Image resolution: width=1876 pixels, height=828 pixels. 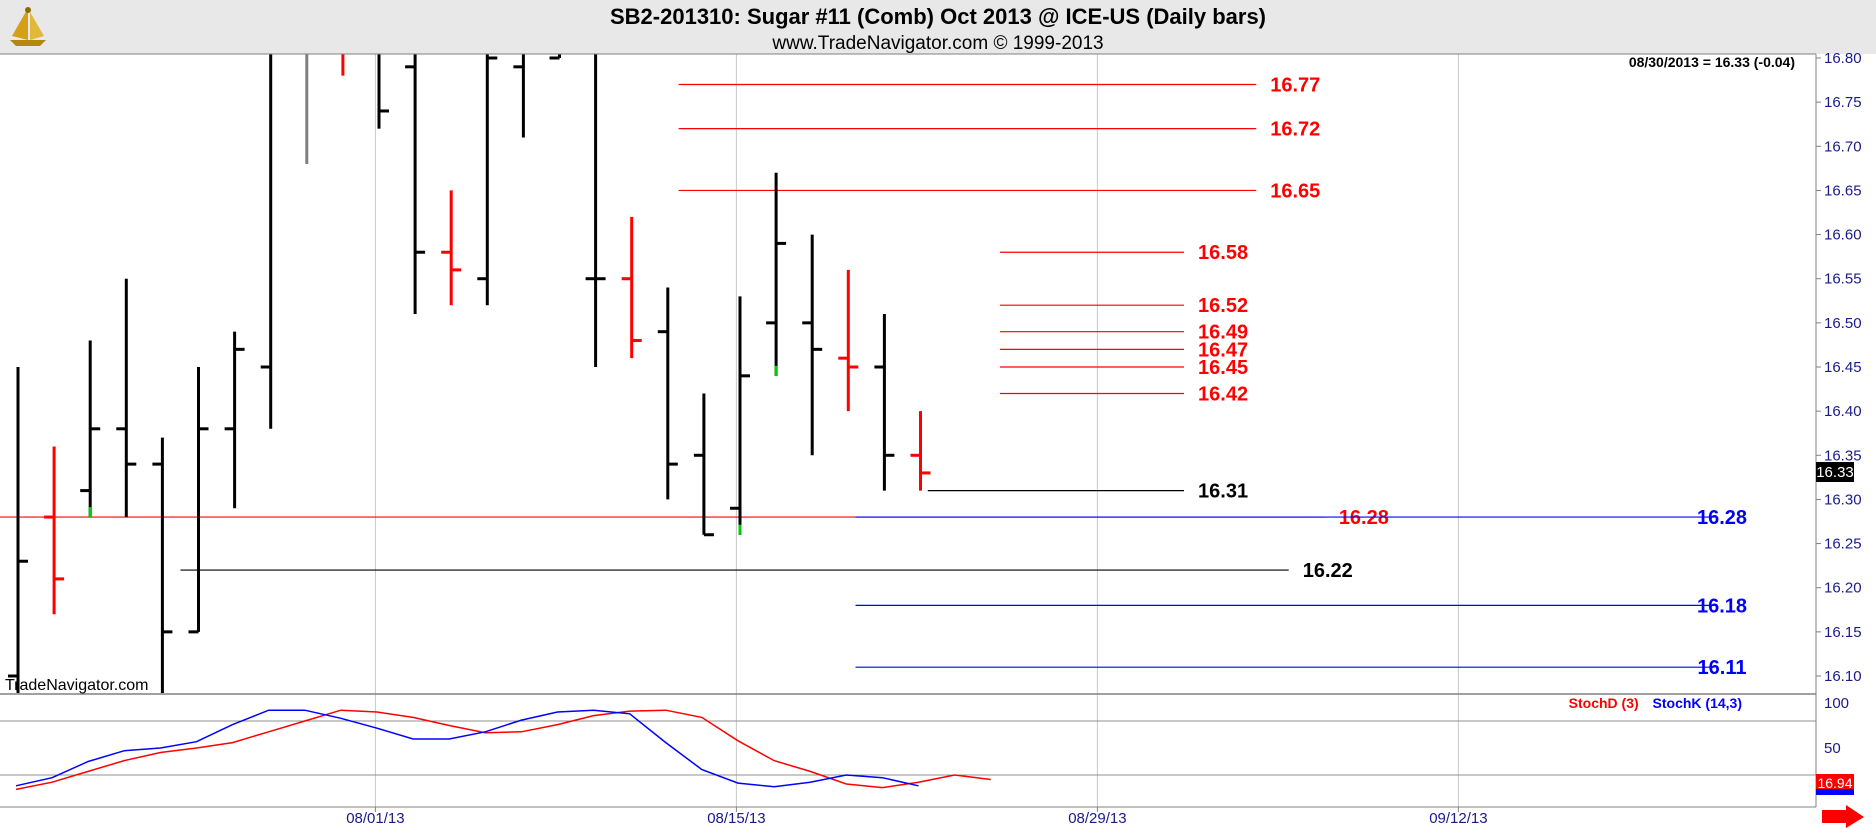 What do you see at coordinates (1364, 518) in the screenshot?
I see `level-label-red: 16.28` at bounding box center [1364, 518].